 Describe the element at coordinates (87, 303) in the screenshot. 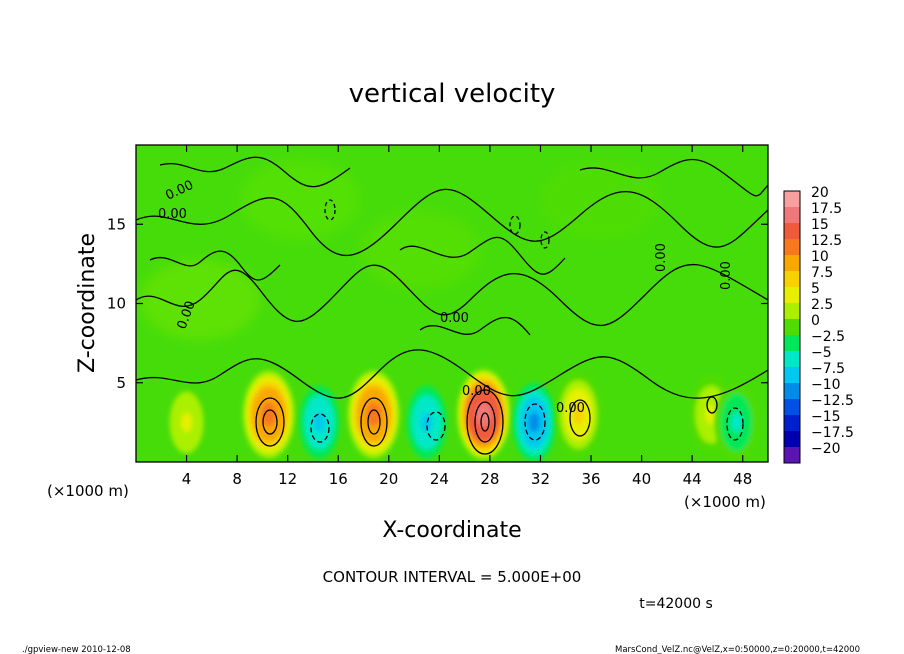

I see `y-axis-label: Z-coordinate` at that location.